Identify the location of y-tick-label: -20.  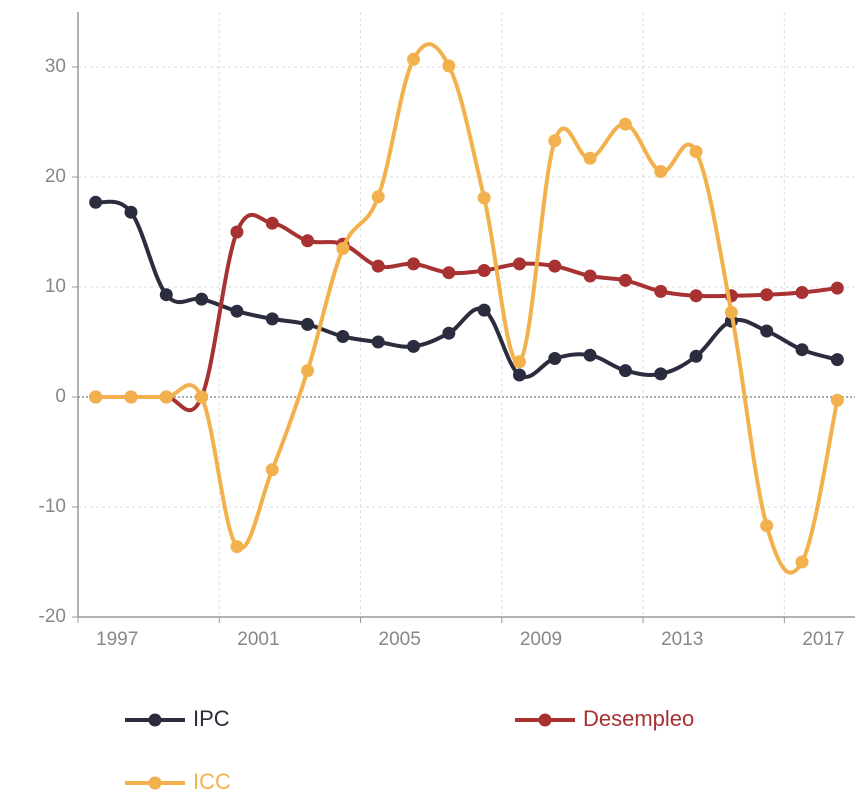
(52, 616).